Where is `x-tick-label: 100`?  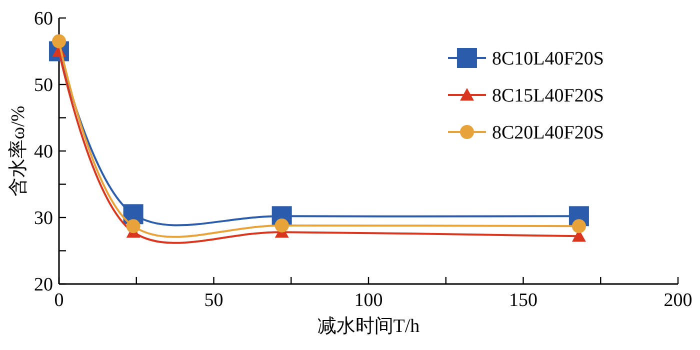
x-tick-label: 100 is located at coordinates (368, 300).